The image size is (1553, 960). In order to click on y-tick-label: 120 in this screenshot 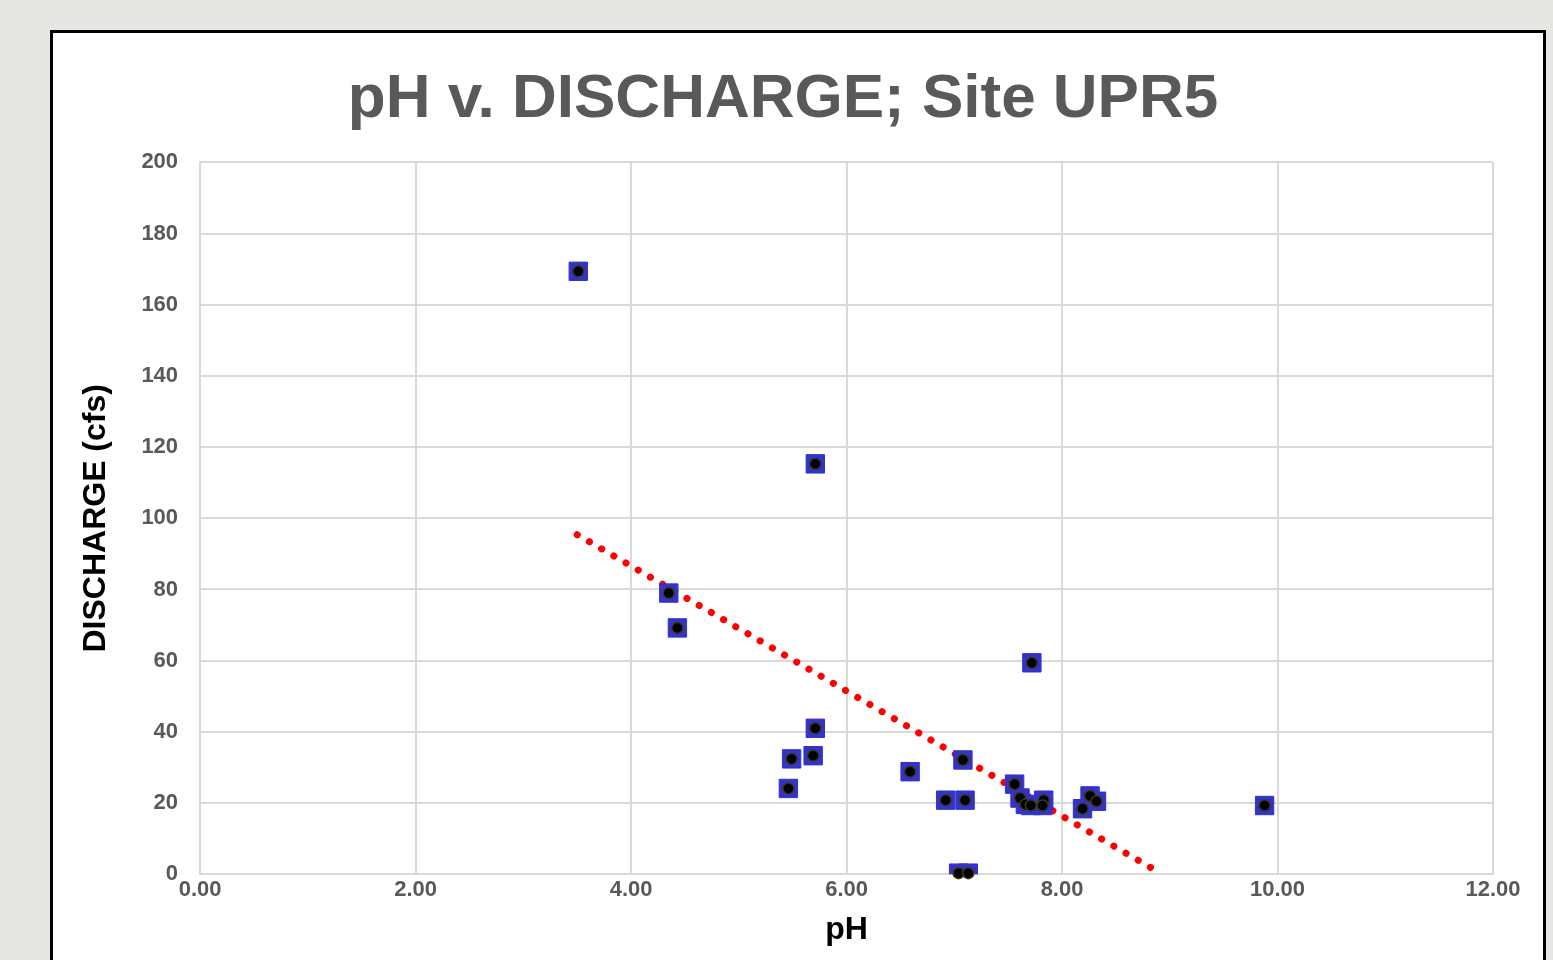, I will do `click(160, 446)`.